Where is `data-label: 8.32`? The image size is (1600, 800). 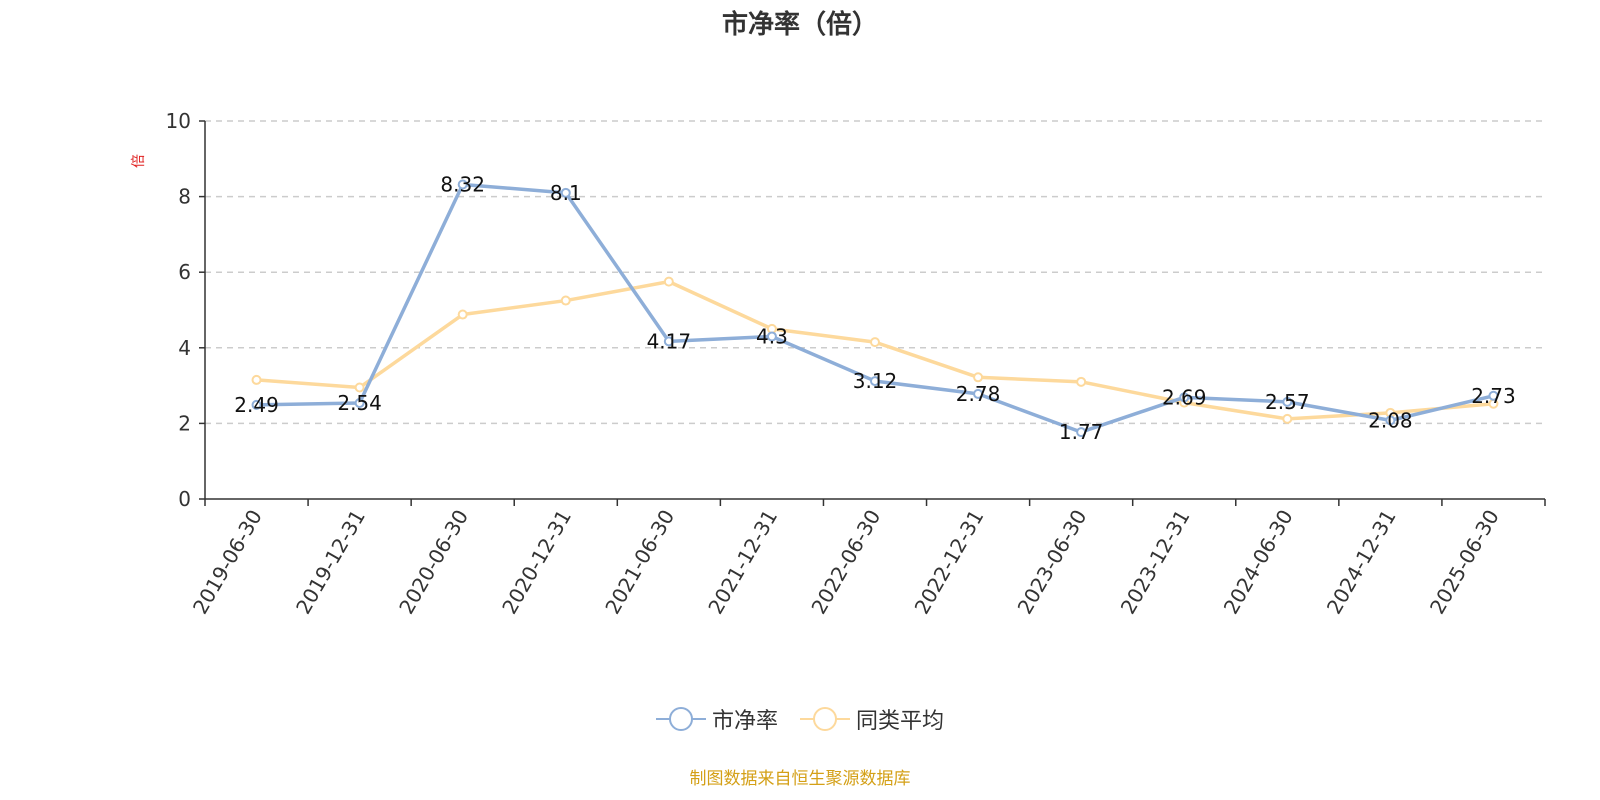 data-label: 8.32 is located at coordinates (462, 185).